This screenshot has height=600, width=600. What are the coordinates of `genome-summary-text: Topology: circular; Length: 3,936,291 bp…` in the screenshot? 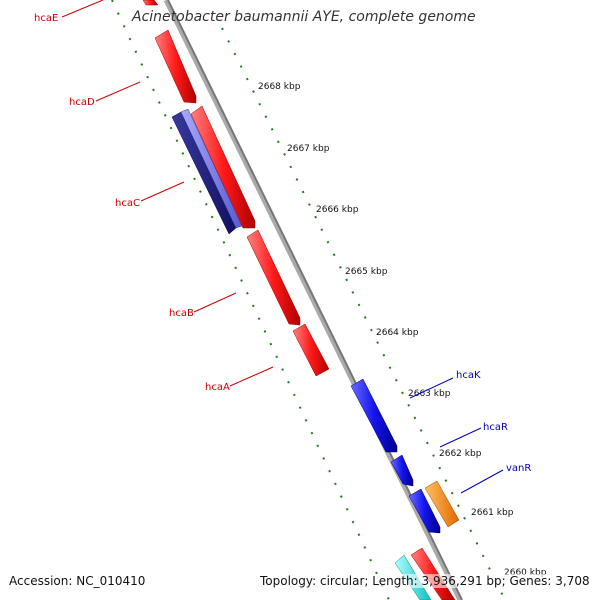 It's located at (425, 581).